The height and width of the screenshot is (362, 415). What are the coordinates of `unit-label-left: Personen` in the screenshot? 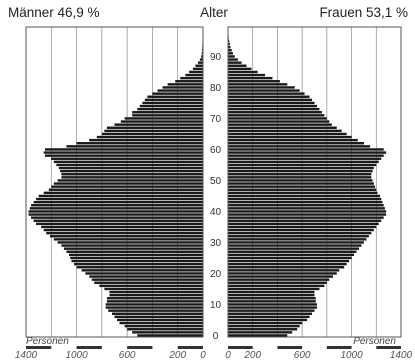 It's located at (47, 341).